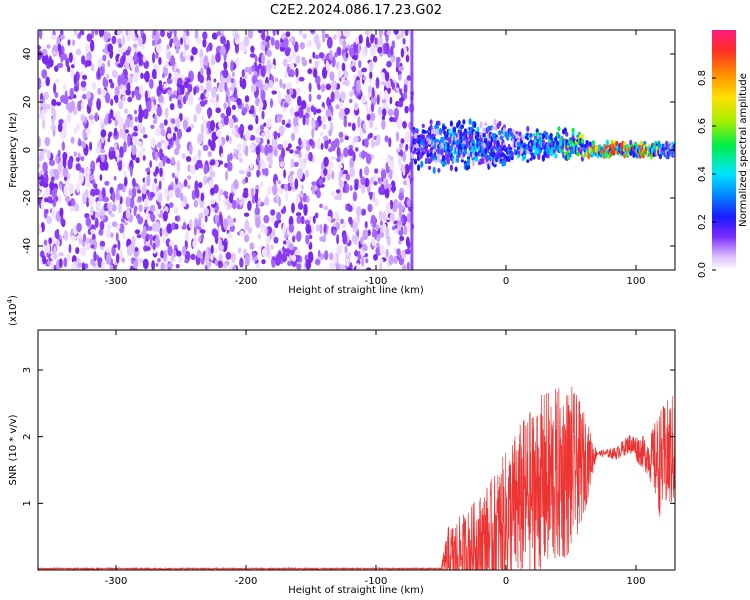 The height and width of the screenshot is (600, 750). I want to click on spectrogram-y-tick-label: 0, so click(27, 150).